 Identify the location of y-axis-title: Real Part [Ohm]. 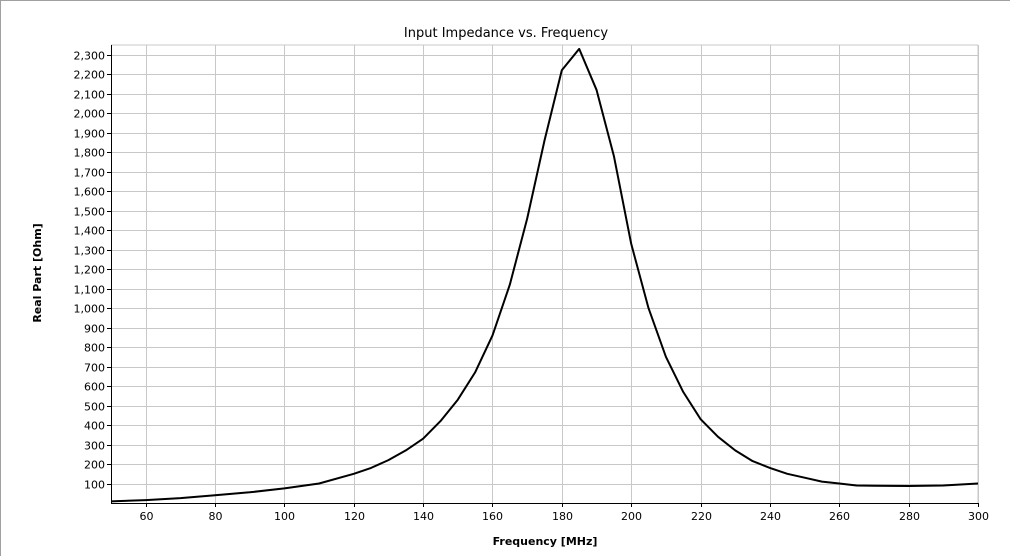
(37, 272).